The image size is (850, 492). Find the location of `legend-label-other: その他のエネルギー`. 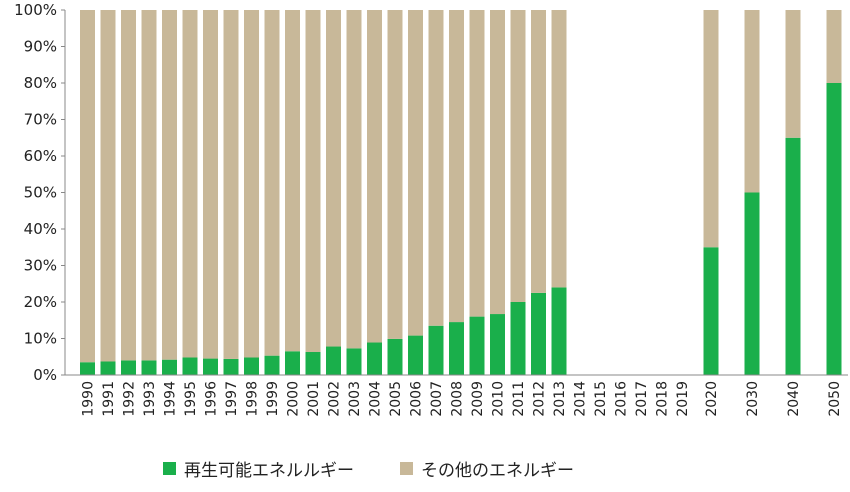

legend-label-other: その他のエネルギー is located at coordinates (497, 471).